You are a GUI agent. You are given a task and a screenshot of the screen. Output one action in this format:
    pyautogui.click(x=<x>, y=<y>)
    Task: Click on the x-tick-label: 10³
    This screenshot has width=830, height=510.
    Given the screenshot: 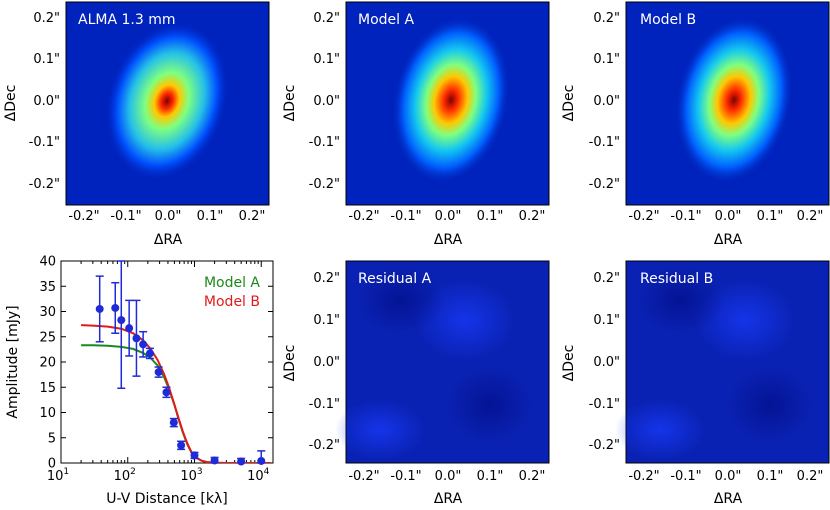 What is the action you would take?
    pyautogui.click(x=191, y=475)
    